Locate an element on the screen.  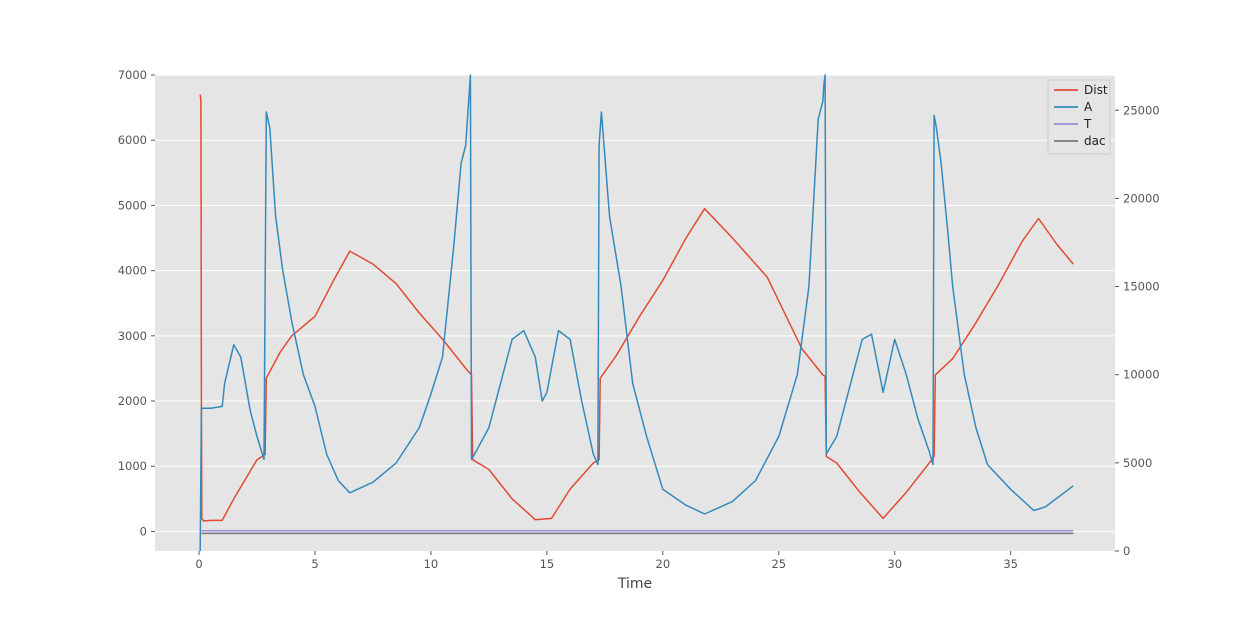
x-tick-label: 30 is located at coordinates (894, 564).